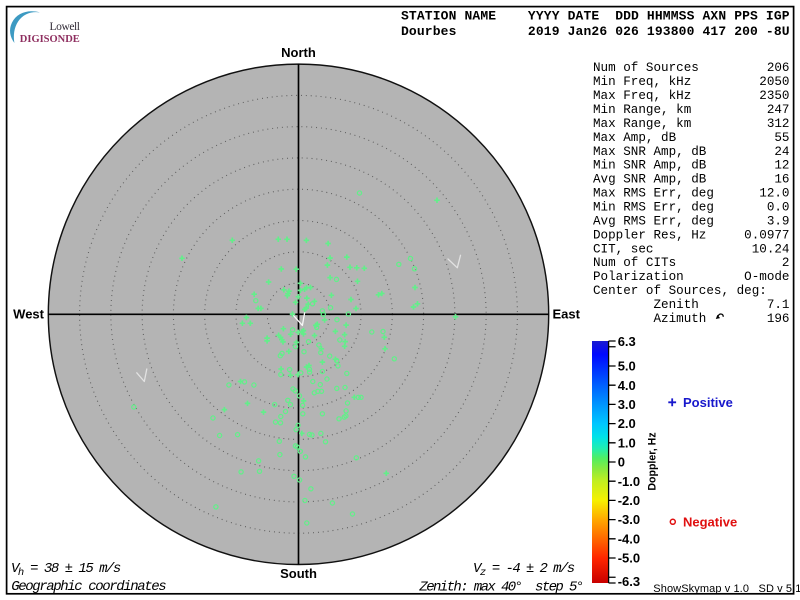  What do you see at coordinates (629, 481) in the screenshot?
I see `svg-text: -1.0` at bounding box center [629, 481].